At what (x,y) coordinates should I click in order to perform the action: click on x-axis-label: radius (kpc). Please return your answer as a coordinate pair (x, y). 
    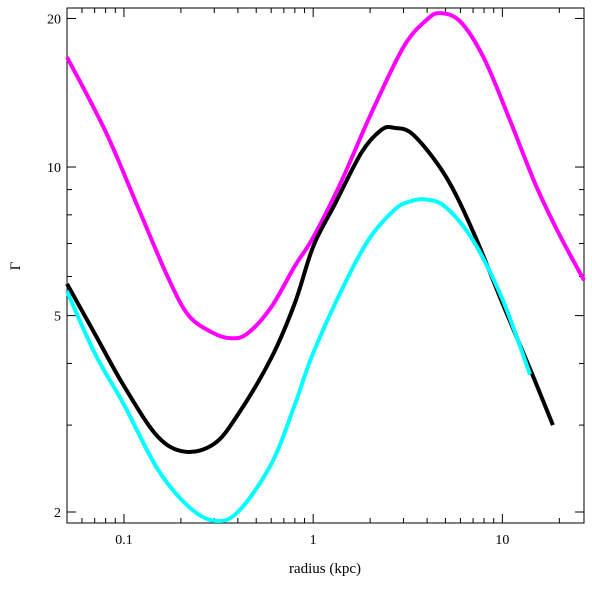
    Looking at the image, I should click on (325, 569).